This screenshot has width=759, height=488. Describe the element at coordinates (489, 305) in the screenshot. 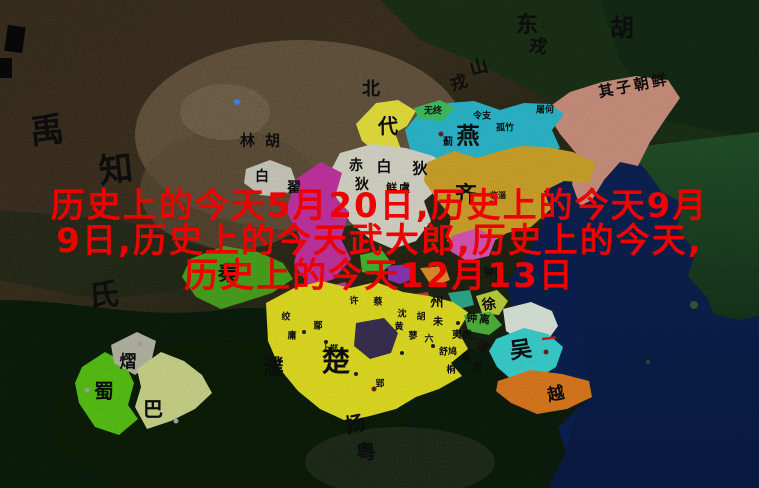

I see `map-label-state: 徐` at that location.